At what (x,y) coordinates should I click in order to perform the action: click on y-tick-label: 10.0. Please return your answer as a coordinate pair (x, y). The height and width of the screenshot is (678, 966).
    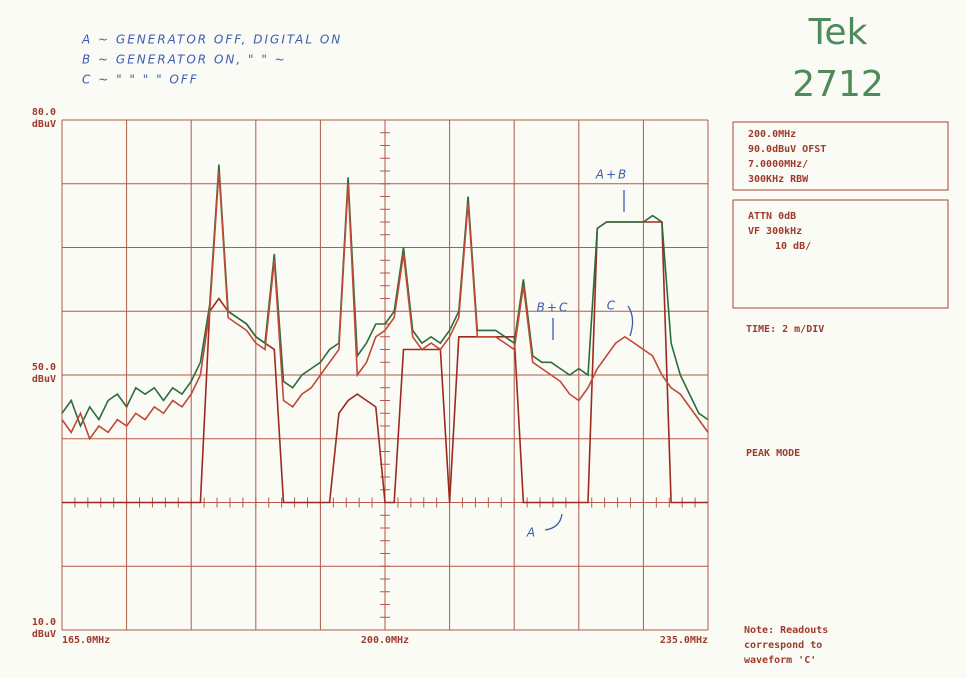
    Looking at the image, I should click on (44, 622).